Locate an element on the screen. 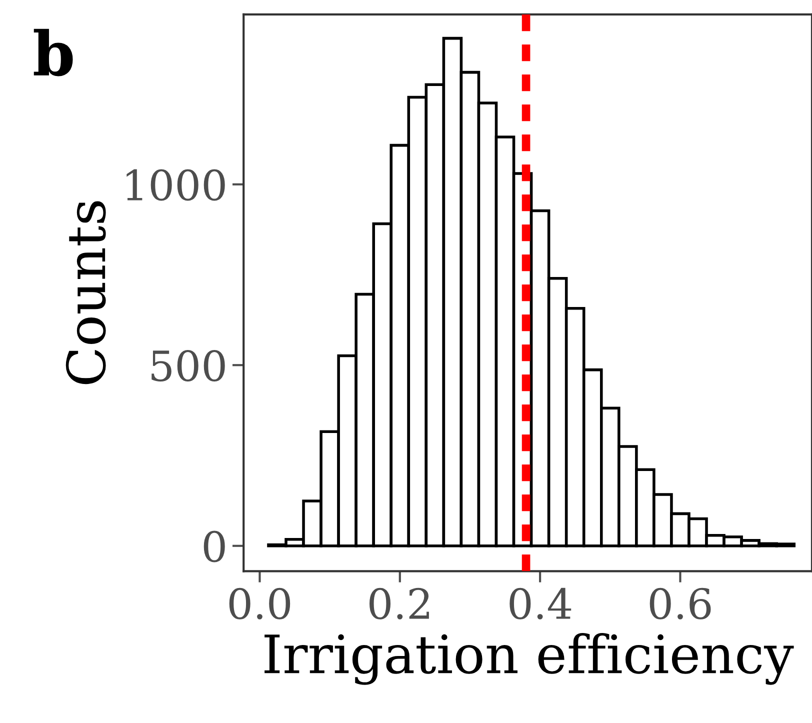 The image size is (812, 723). y-axis-title: Counts is located at coordinates (86, 292).